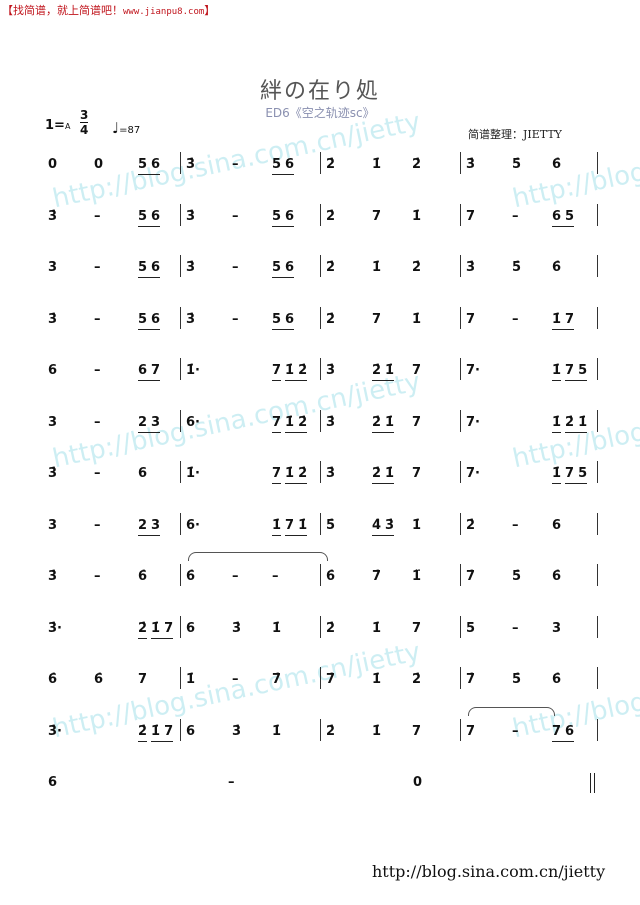 The image size is (640, 905). Describe the element at coordinates (536, 371) in the screenshot. I see `measure: 7· 1̇ 7 5` at that location.